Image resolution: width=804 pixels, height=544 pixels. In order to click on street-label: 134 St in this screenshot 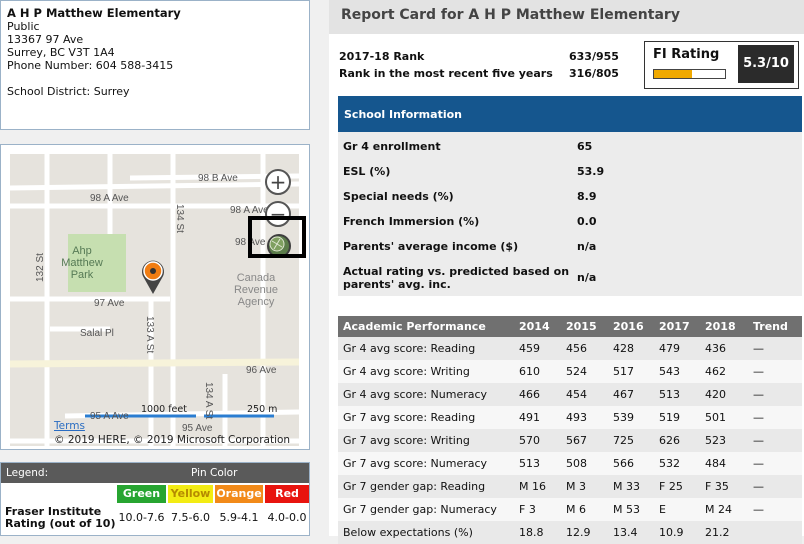, I will do `click(179, 218)`.